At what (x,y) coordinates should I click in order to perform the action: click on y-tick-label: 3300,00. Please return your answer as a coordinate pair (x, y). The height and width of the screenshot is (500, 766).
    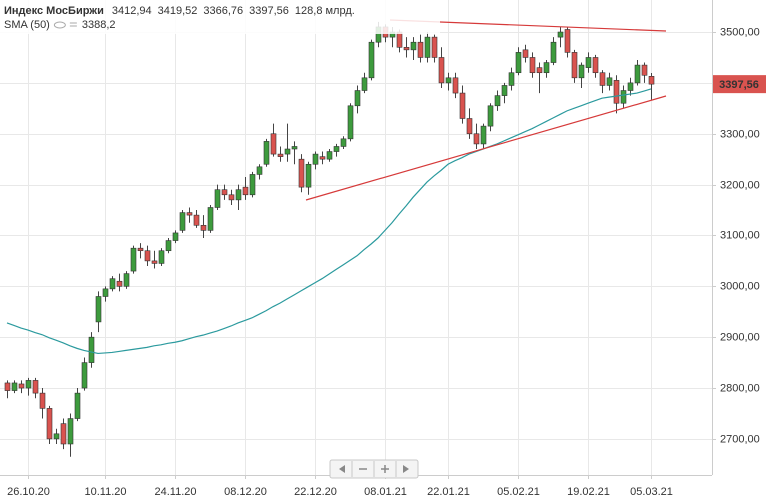
    Looking at the image, I should click on (740, 134).